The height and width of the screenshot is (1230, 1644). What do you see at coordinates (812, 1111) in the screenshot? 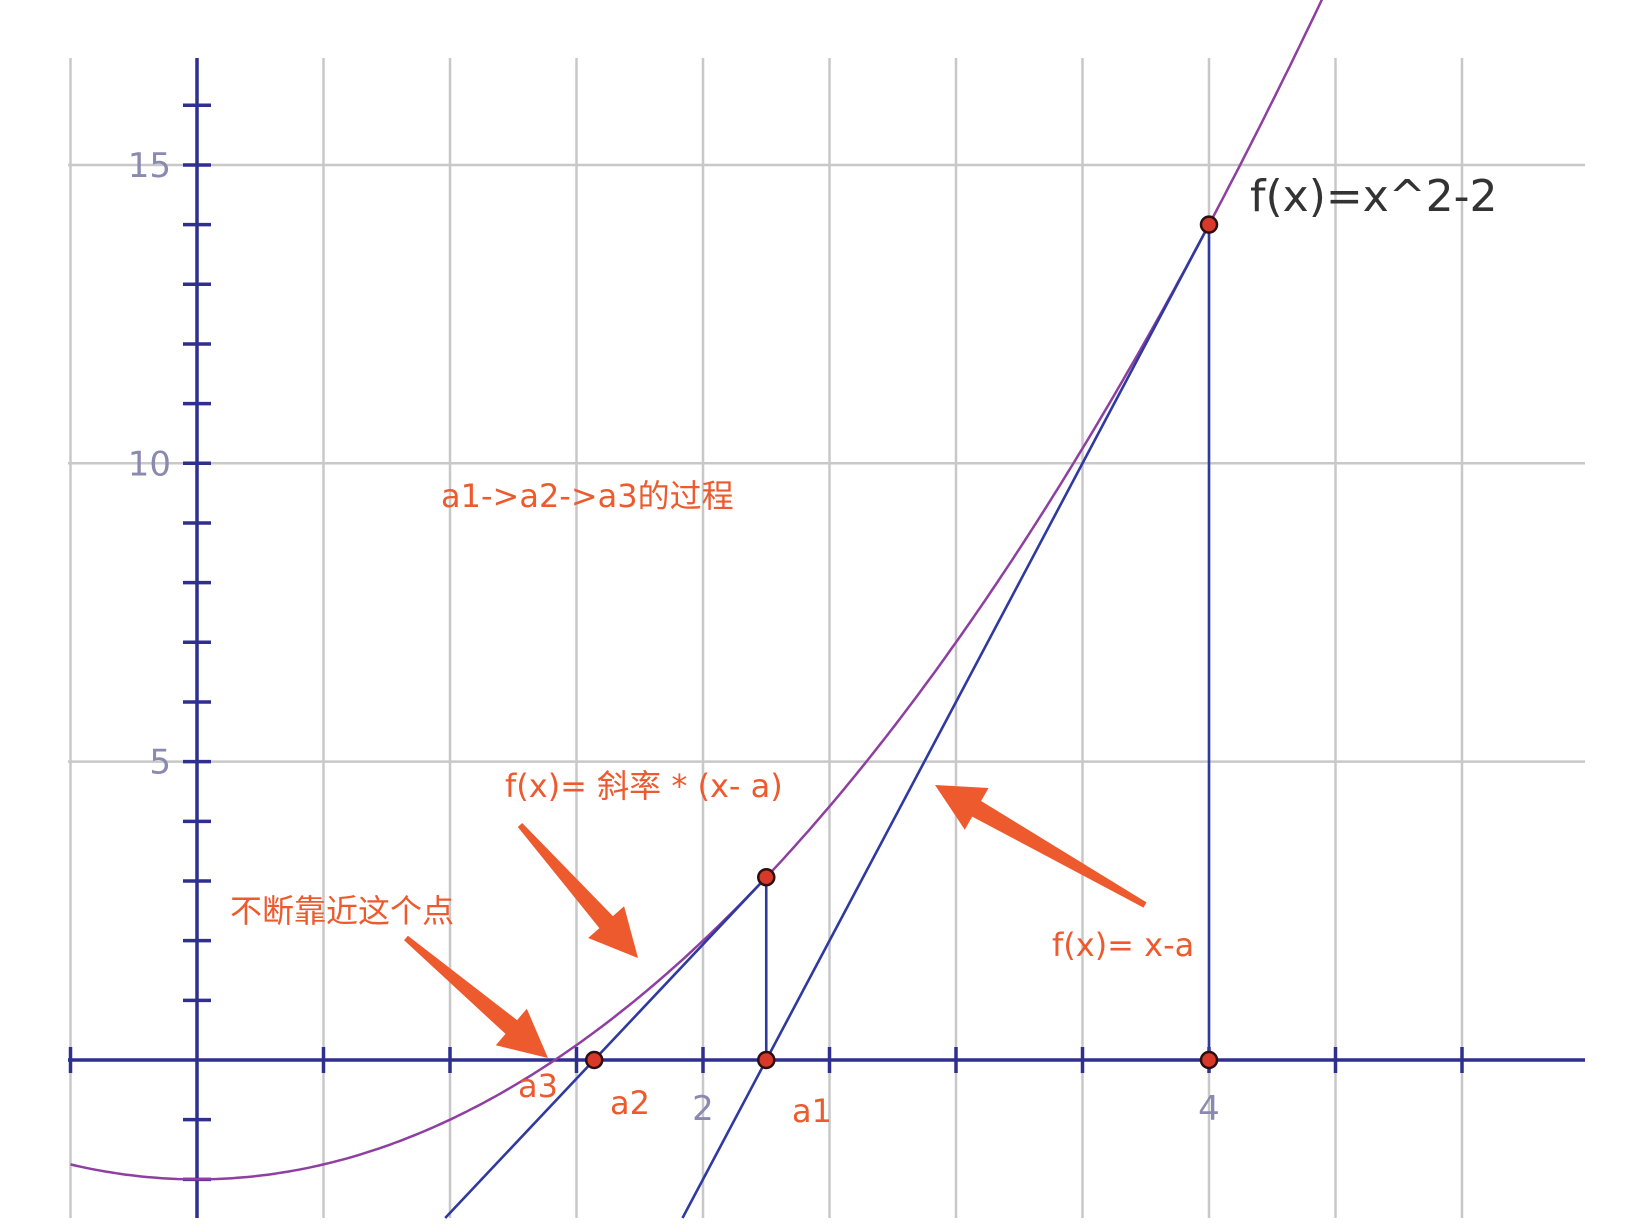
I see `point-label-a1: a1` at bounding box center [812, 1111].